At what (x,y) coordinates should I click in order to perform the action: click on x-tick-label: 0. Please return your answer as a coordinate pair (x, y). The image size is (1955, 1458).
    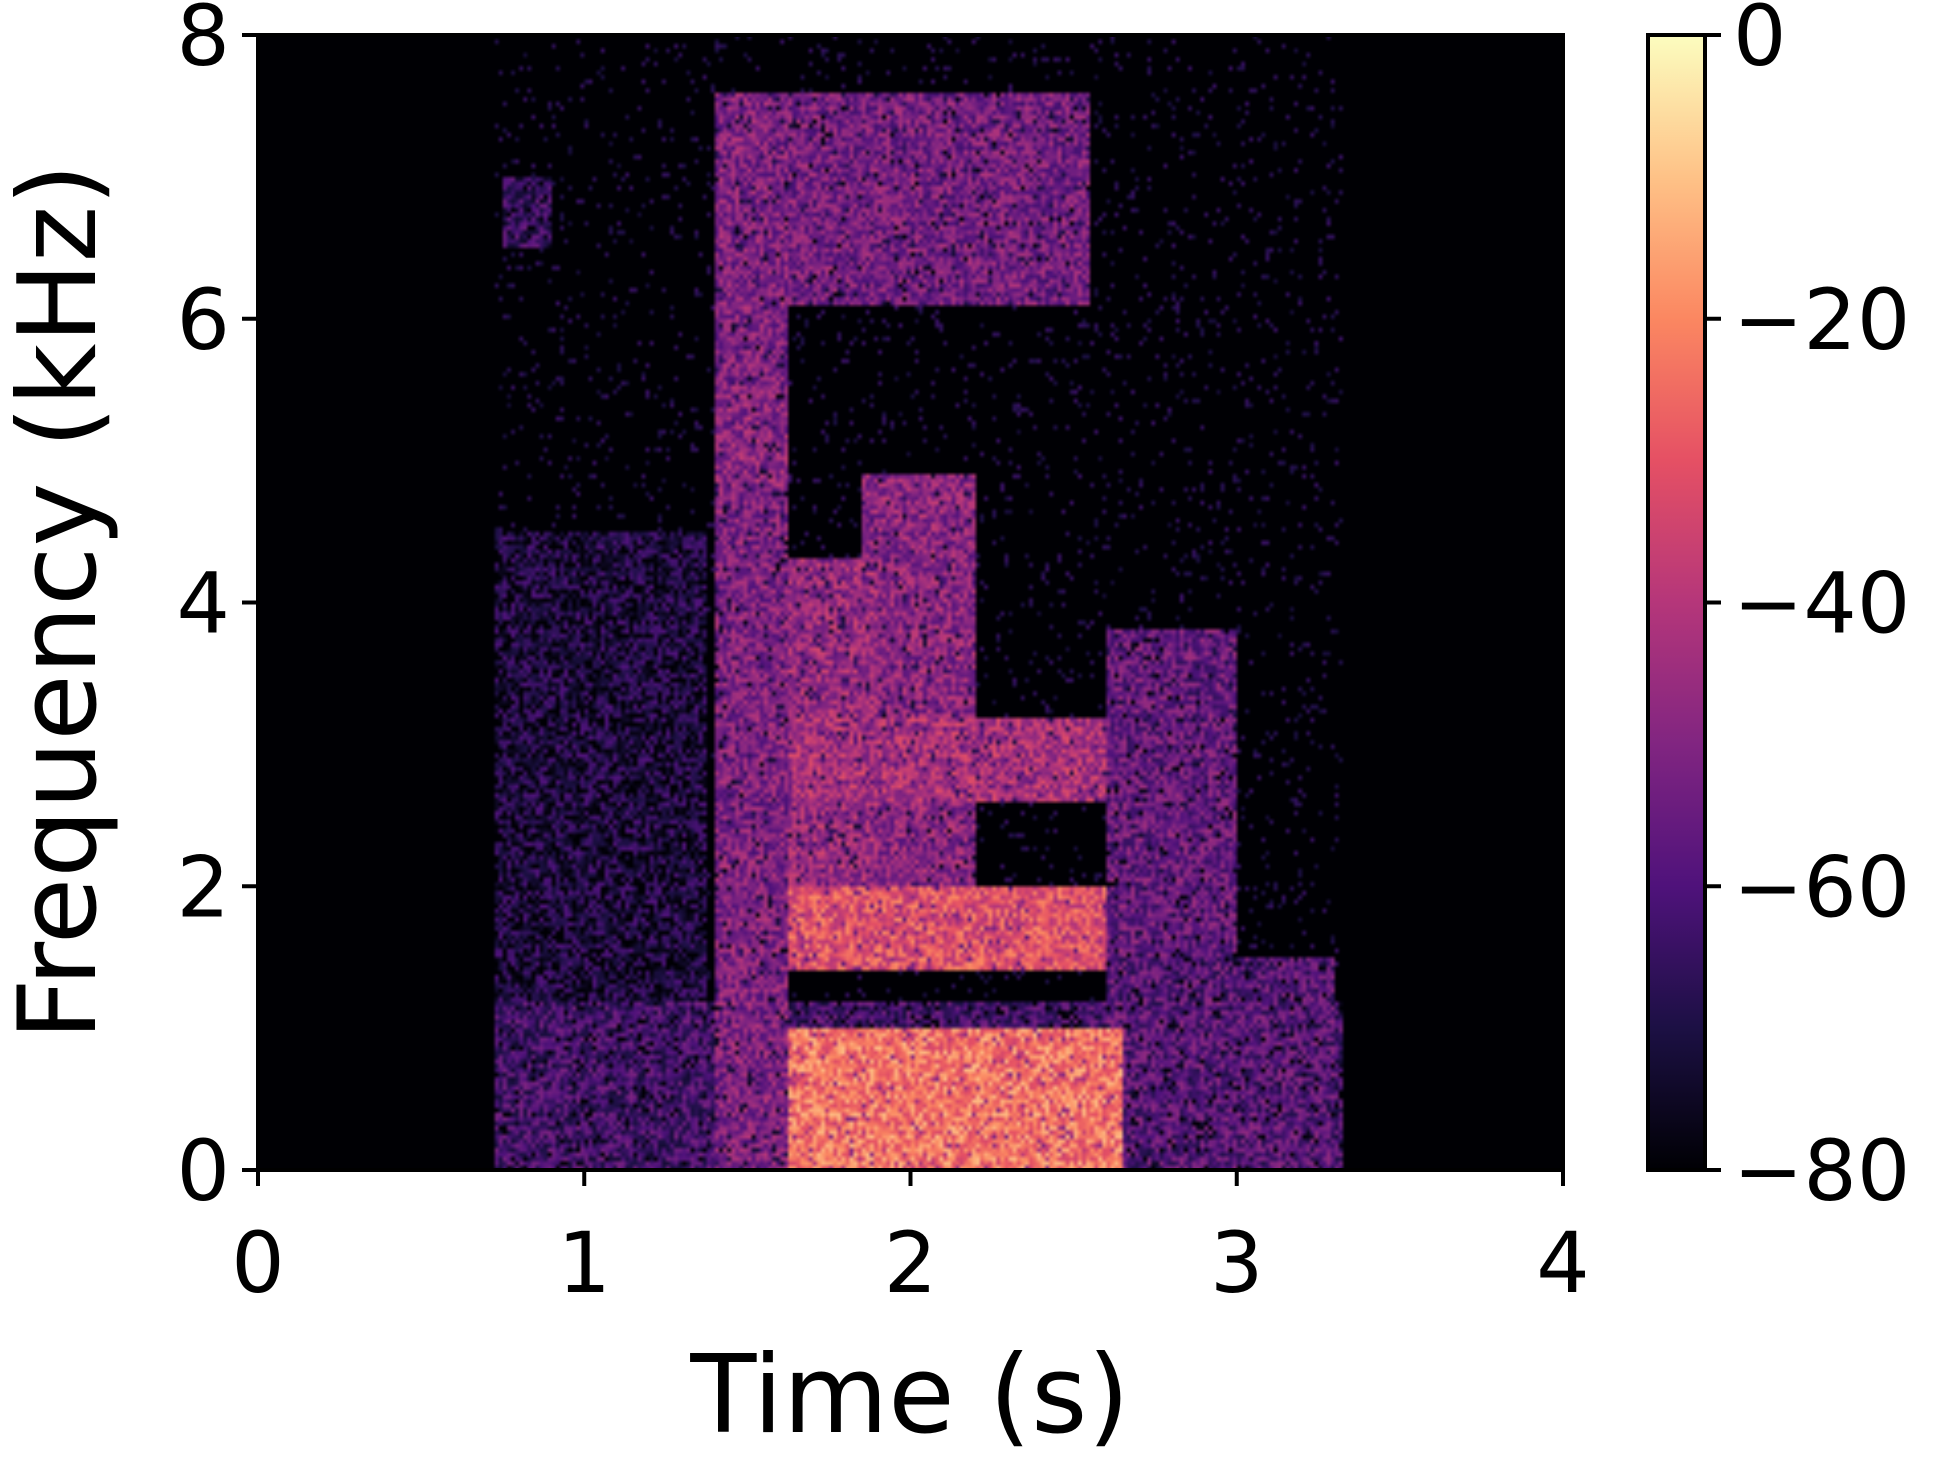
    Looking at the image, I should click on (257, 1263).